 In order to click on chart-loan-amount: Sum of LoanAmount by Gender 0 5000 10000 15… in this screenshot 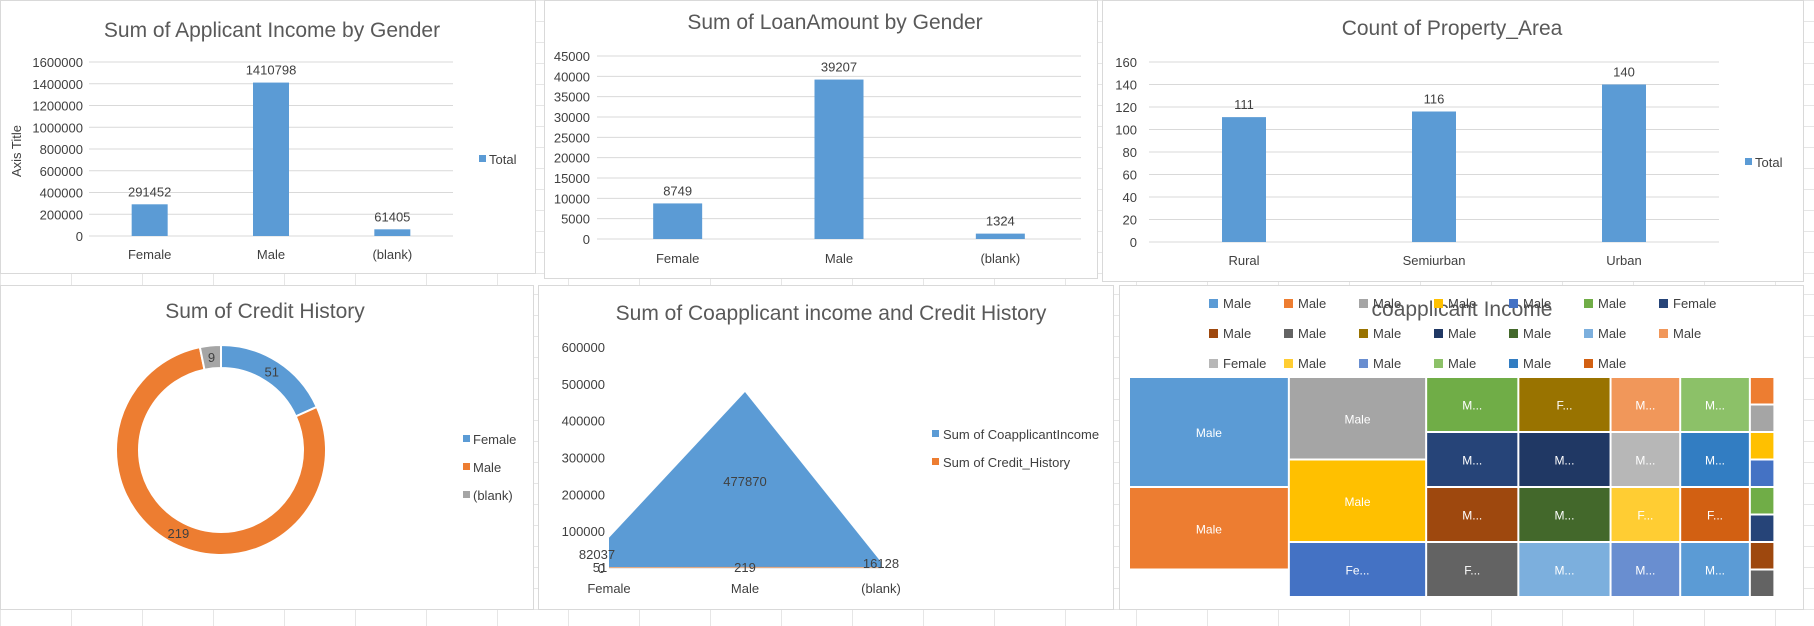, I will do `click(821, 139)`.